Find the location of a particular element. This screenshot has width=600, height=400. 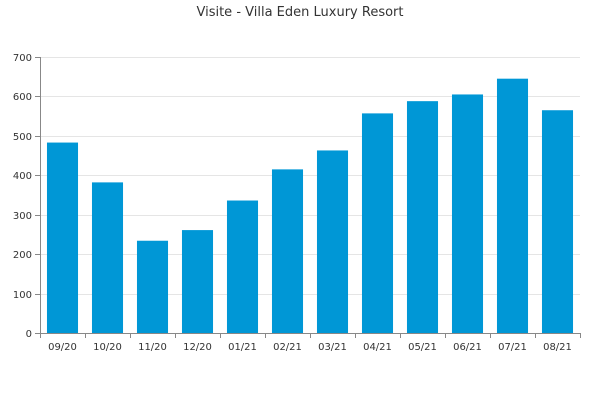

x-tick-label: 04/21 is located at coordinates (377, 347).